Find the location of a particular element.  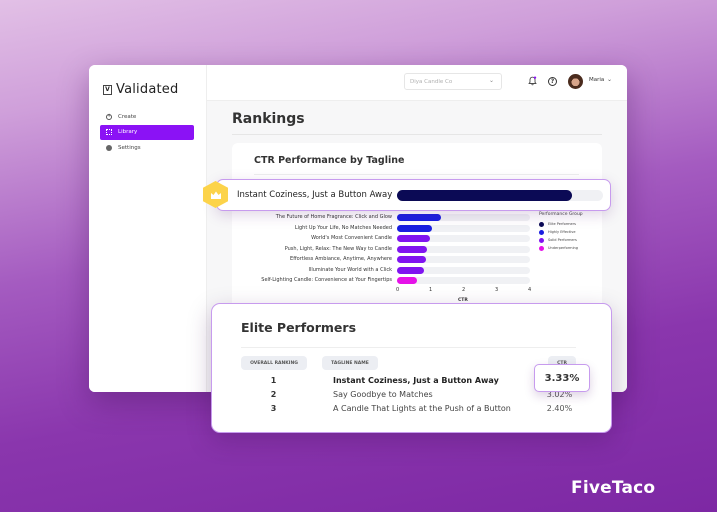

chart-bar-row: World's Most Convenient Candle is located at coordinates (412, 238).